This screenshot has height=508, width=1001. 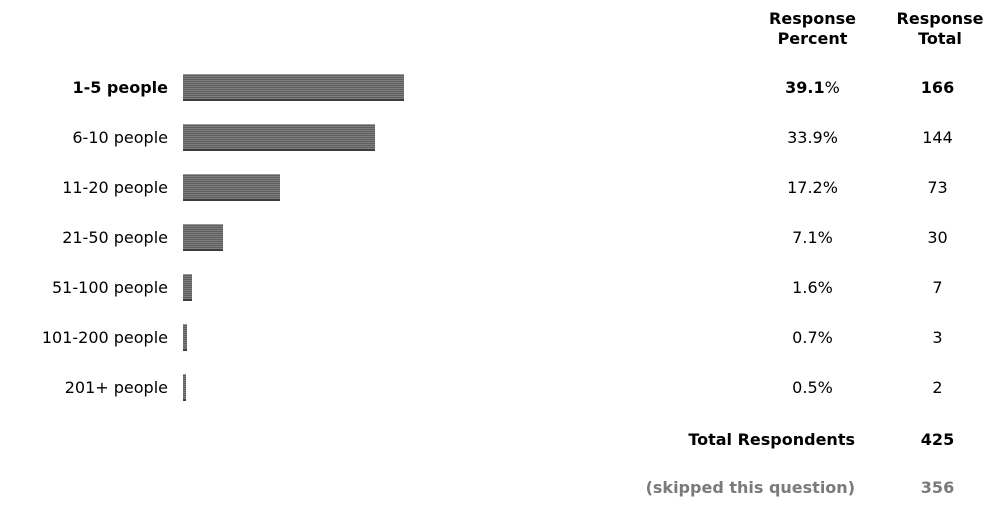 I want to click on response-total: 2, so click(x=937, y=387).